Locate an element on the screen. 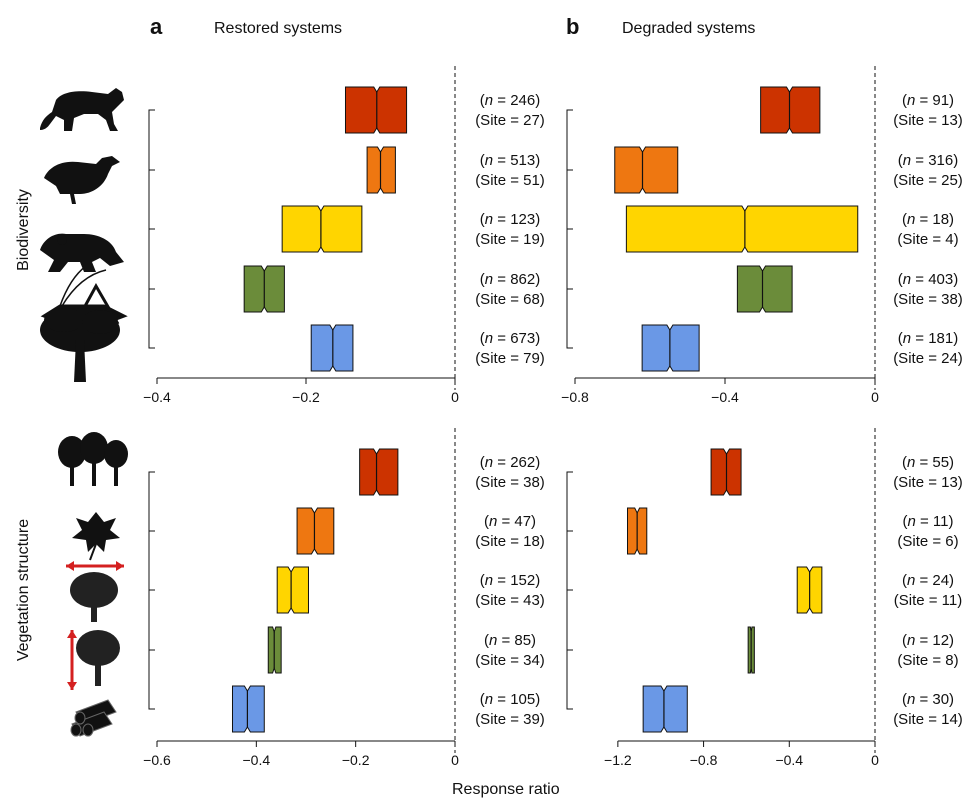  n-label: (n = 18) is located at coordinates (928, 219).